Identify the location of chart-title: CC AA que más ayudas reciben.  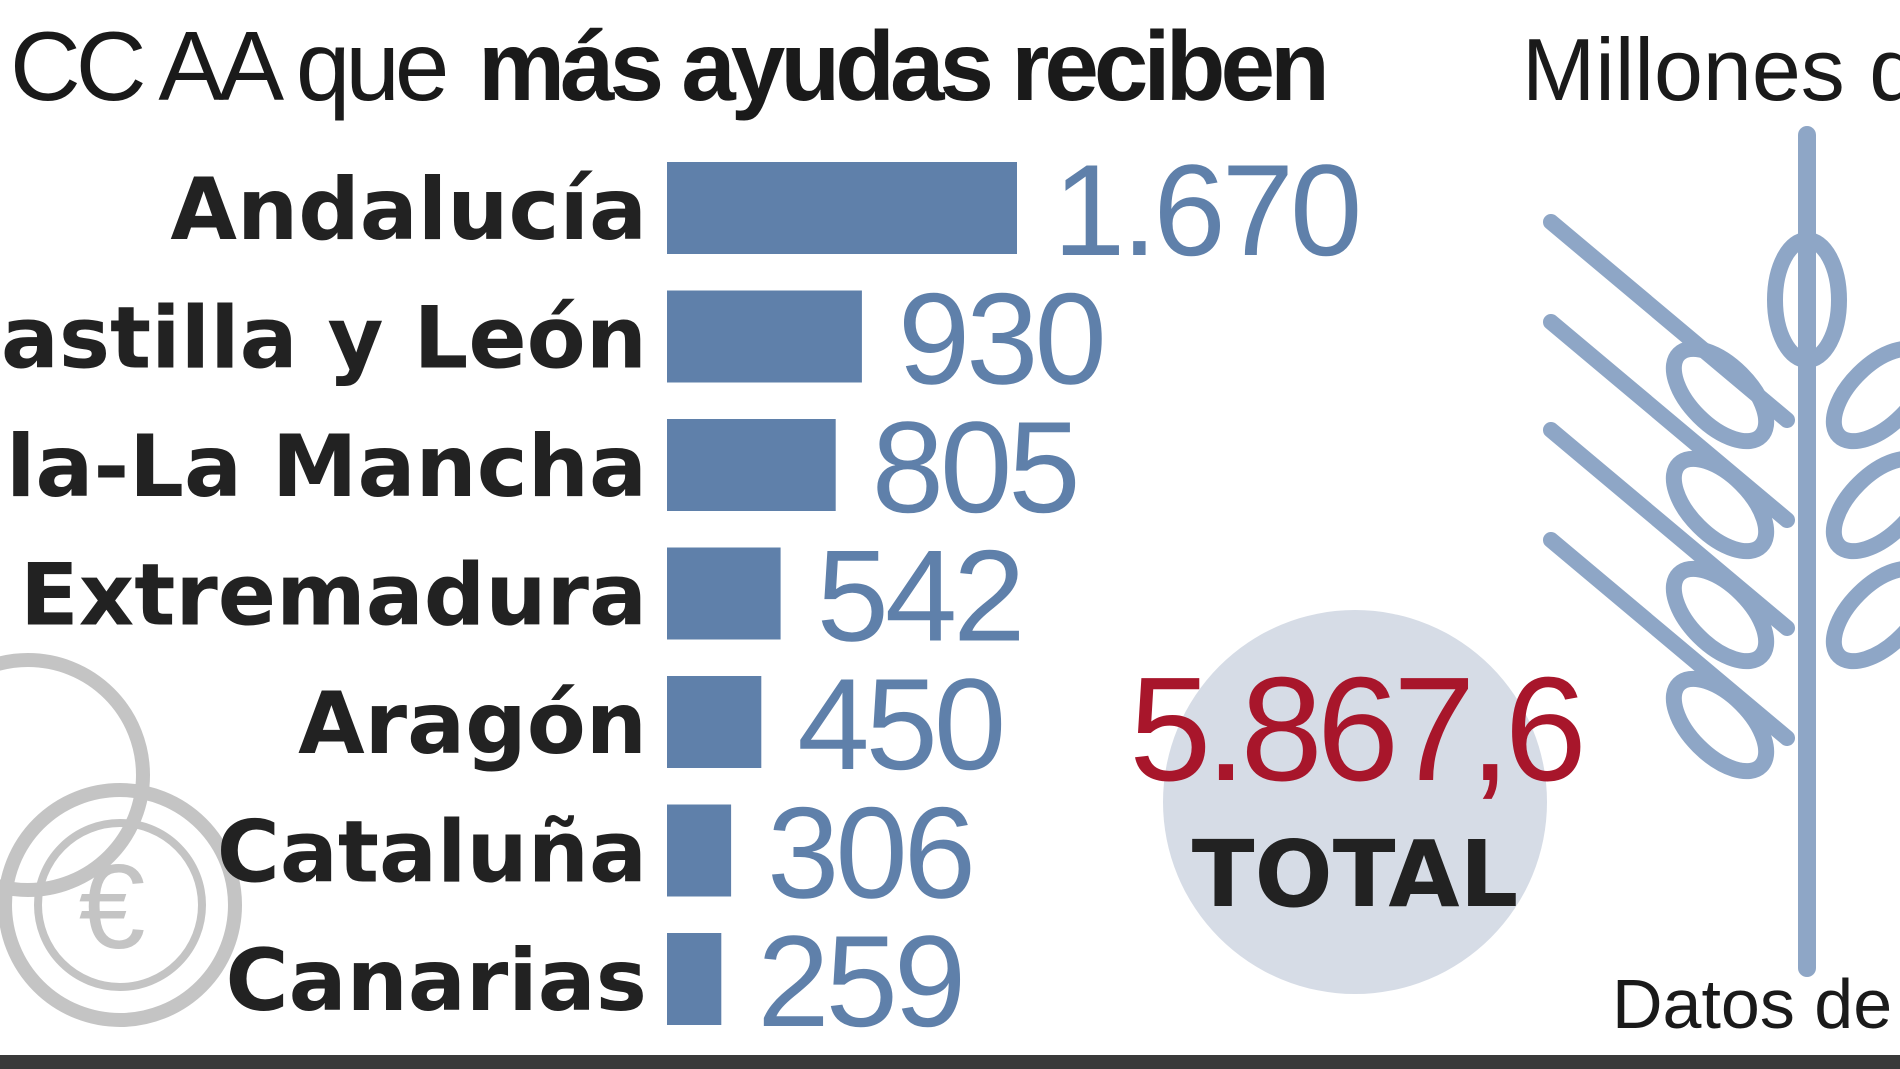
(667, 66).